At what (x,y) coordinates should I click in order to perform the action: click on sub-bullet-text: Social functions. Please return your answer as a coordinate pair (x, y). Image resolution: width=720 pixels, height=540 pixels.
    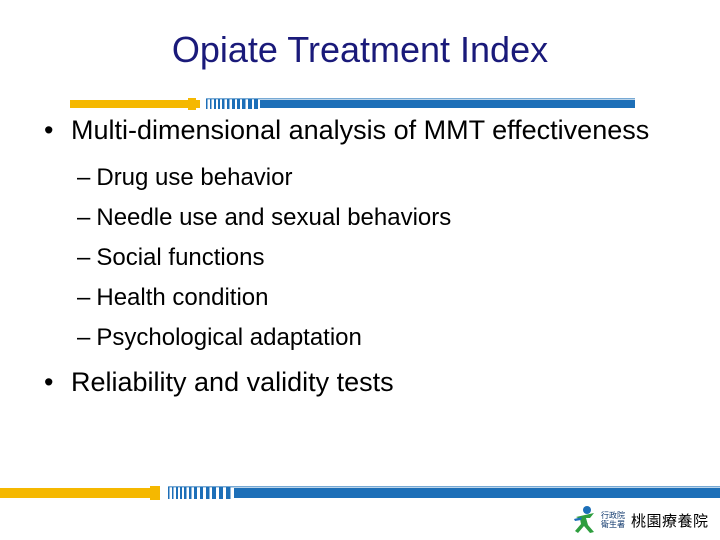
    Looking at the image, I should click on (180, 257).